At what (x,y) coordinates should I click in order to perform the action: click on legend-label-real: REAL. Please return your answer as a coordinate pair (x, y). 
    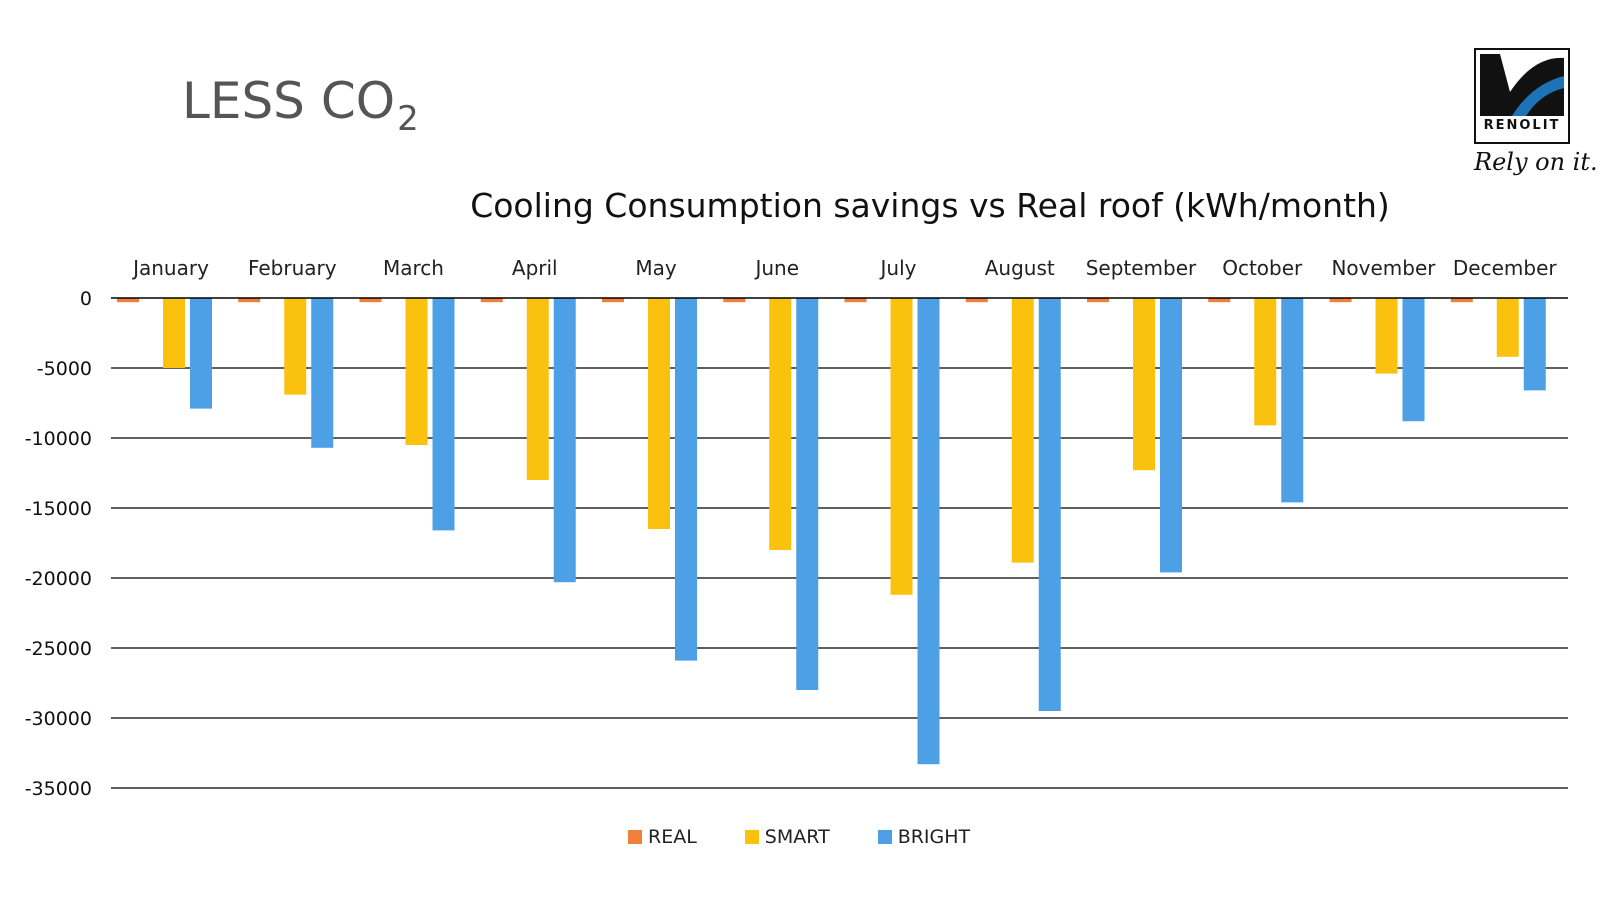
    Looking at the image, I should click on (672, 837).